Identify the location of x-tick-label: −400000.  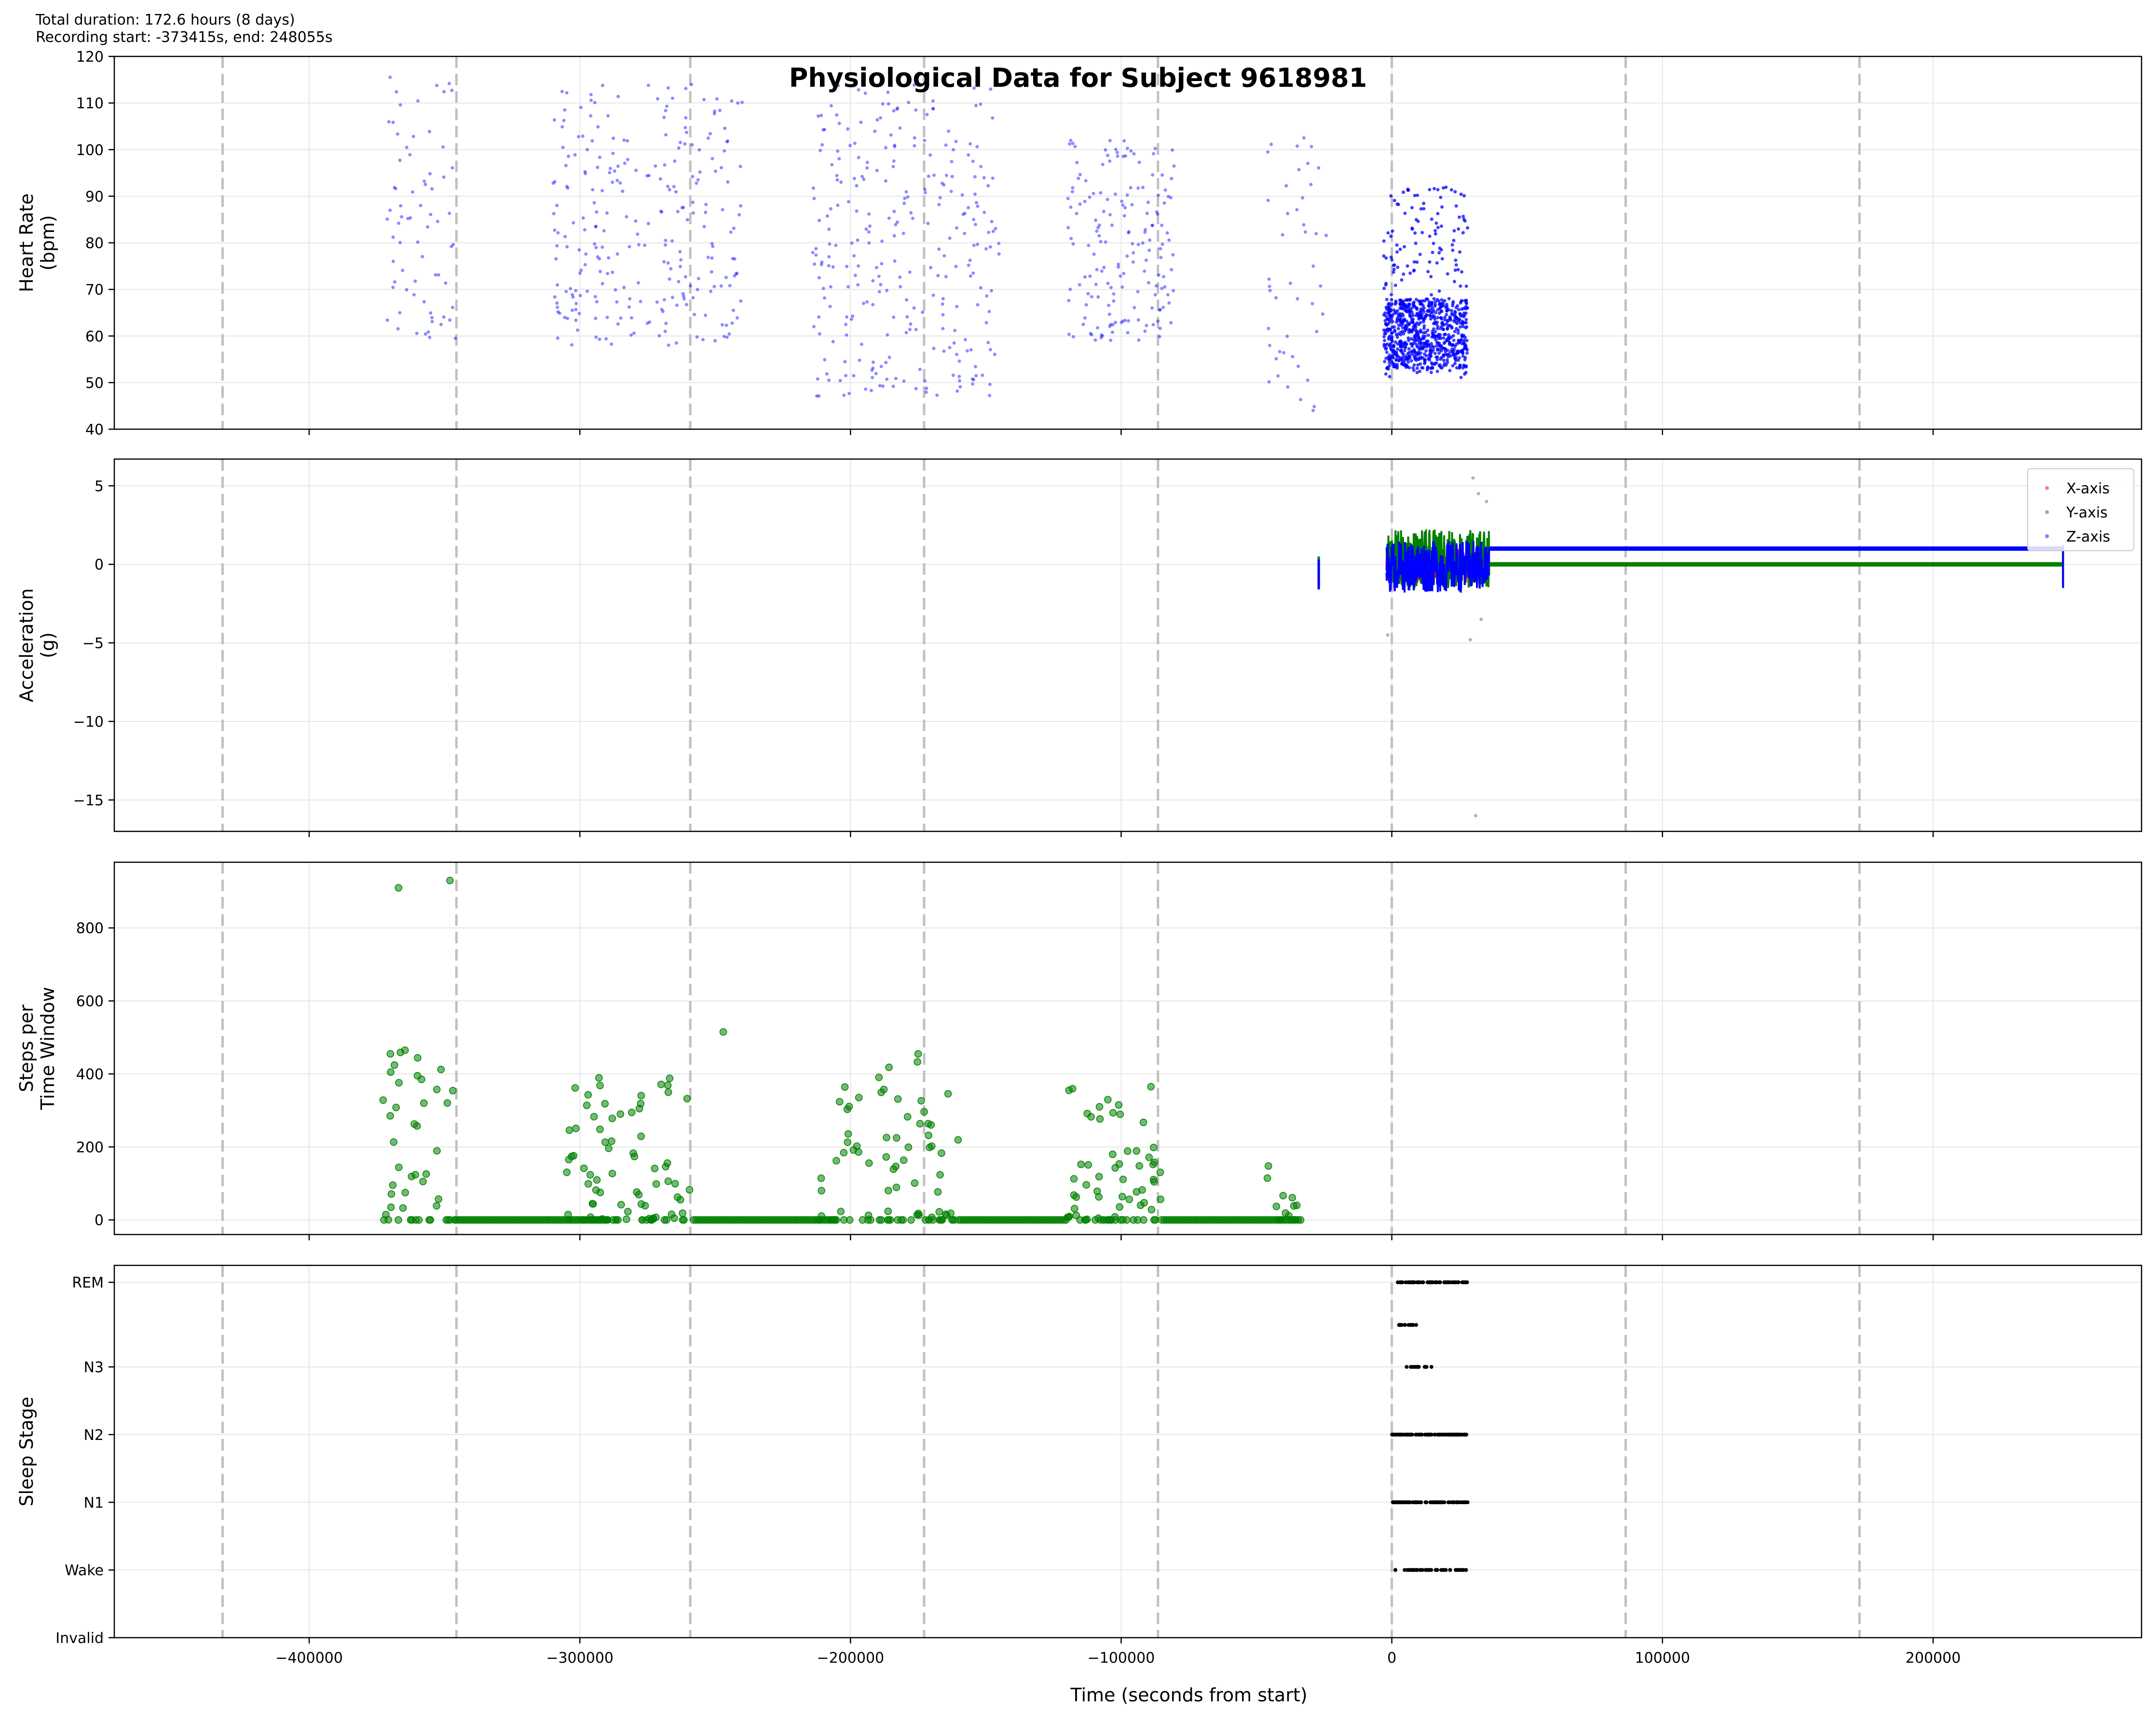
(309, 1658).